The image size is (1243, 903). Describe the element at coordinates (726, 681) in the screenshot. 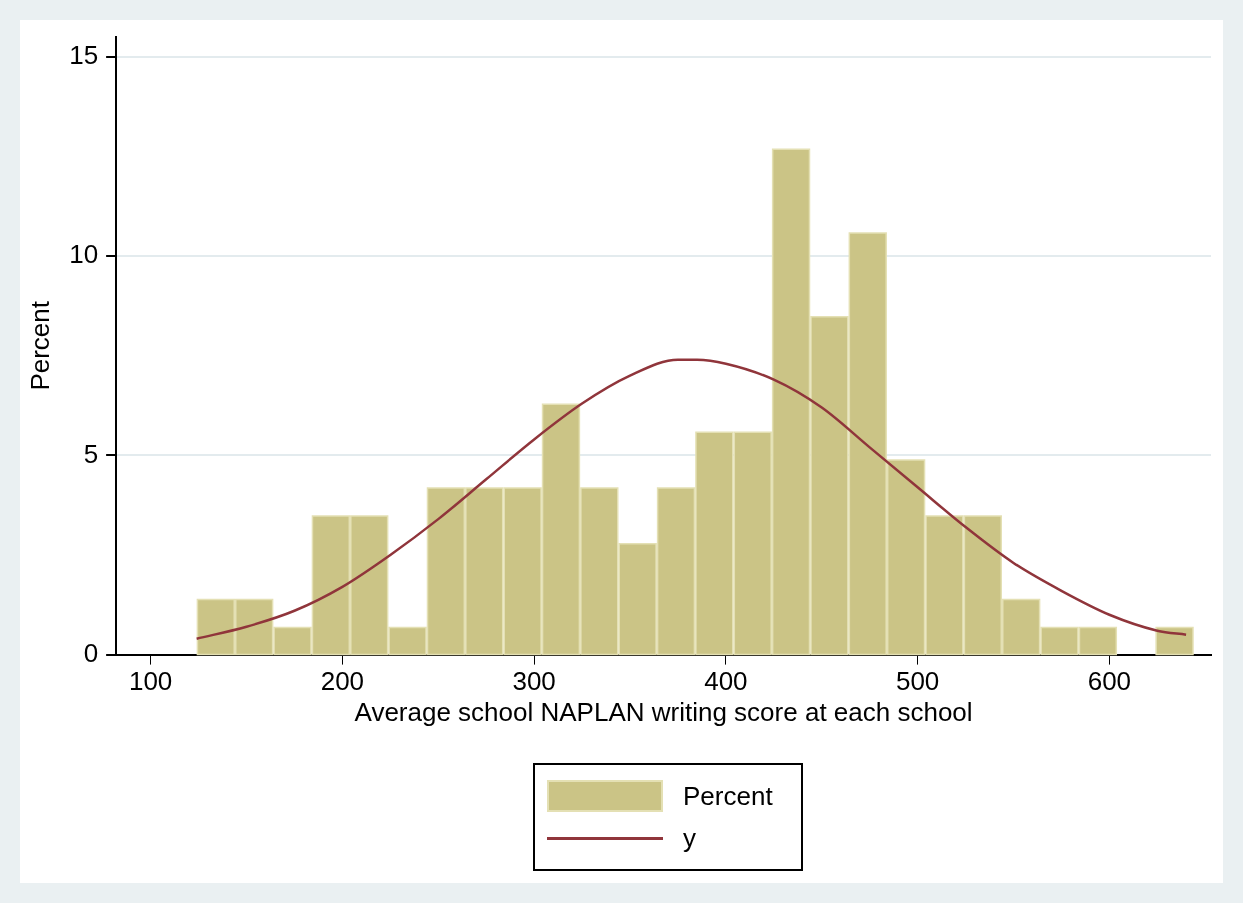

I see `x-tick-label: 400` at that location.